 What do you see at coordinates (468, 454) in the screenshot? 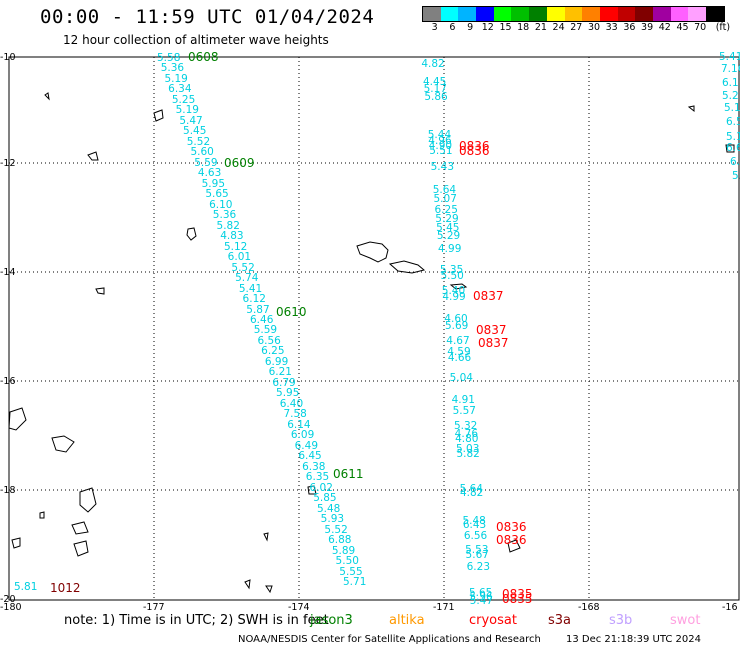
I see `wave-height-value: 5.82` at bounding box center [468, 454].